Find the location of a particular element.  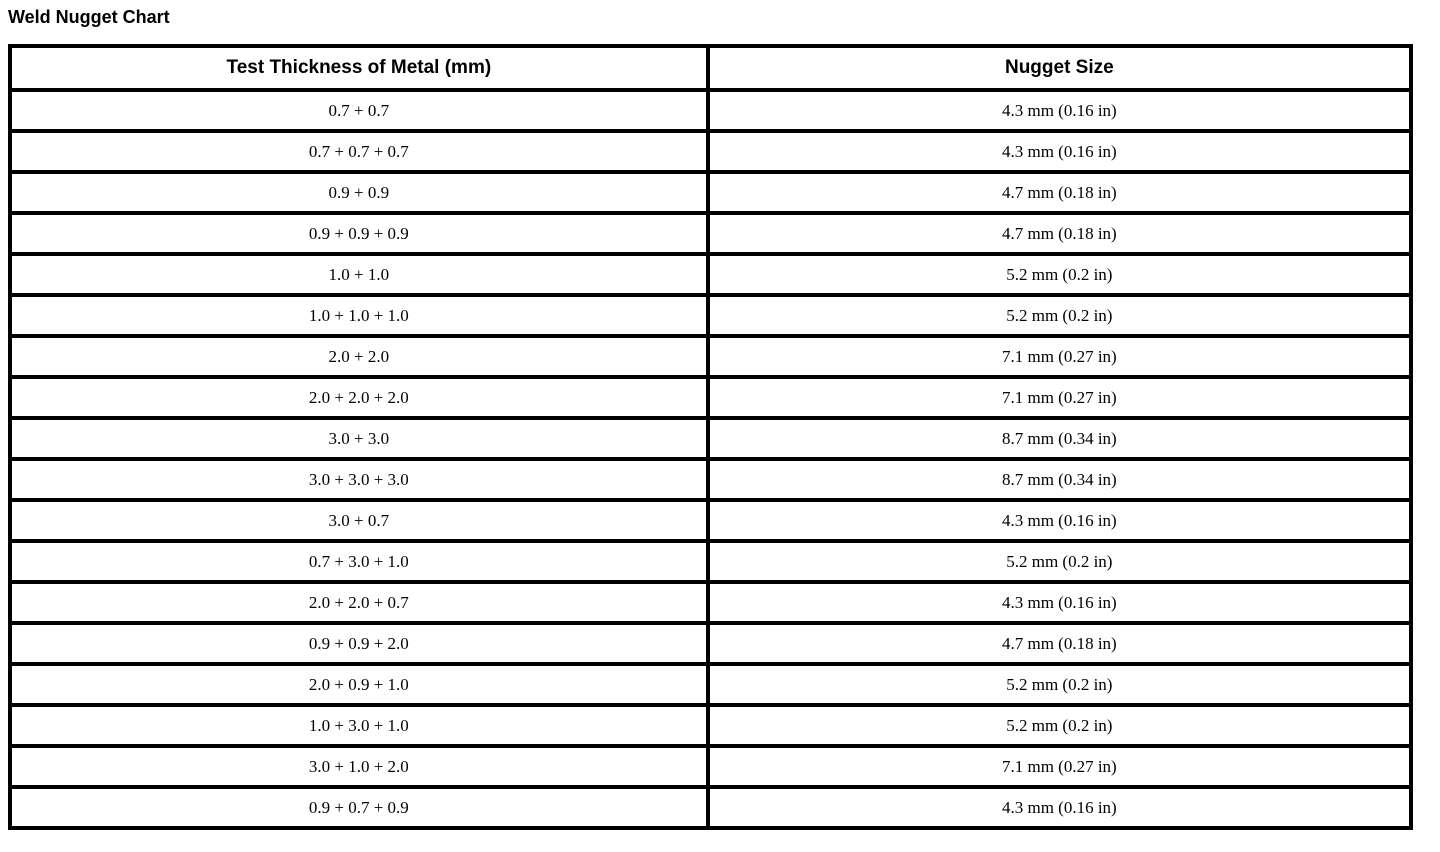

thickness-cell: 0.9 + 0.9 is located at coordinates (359, 192).